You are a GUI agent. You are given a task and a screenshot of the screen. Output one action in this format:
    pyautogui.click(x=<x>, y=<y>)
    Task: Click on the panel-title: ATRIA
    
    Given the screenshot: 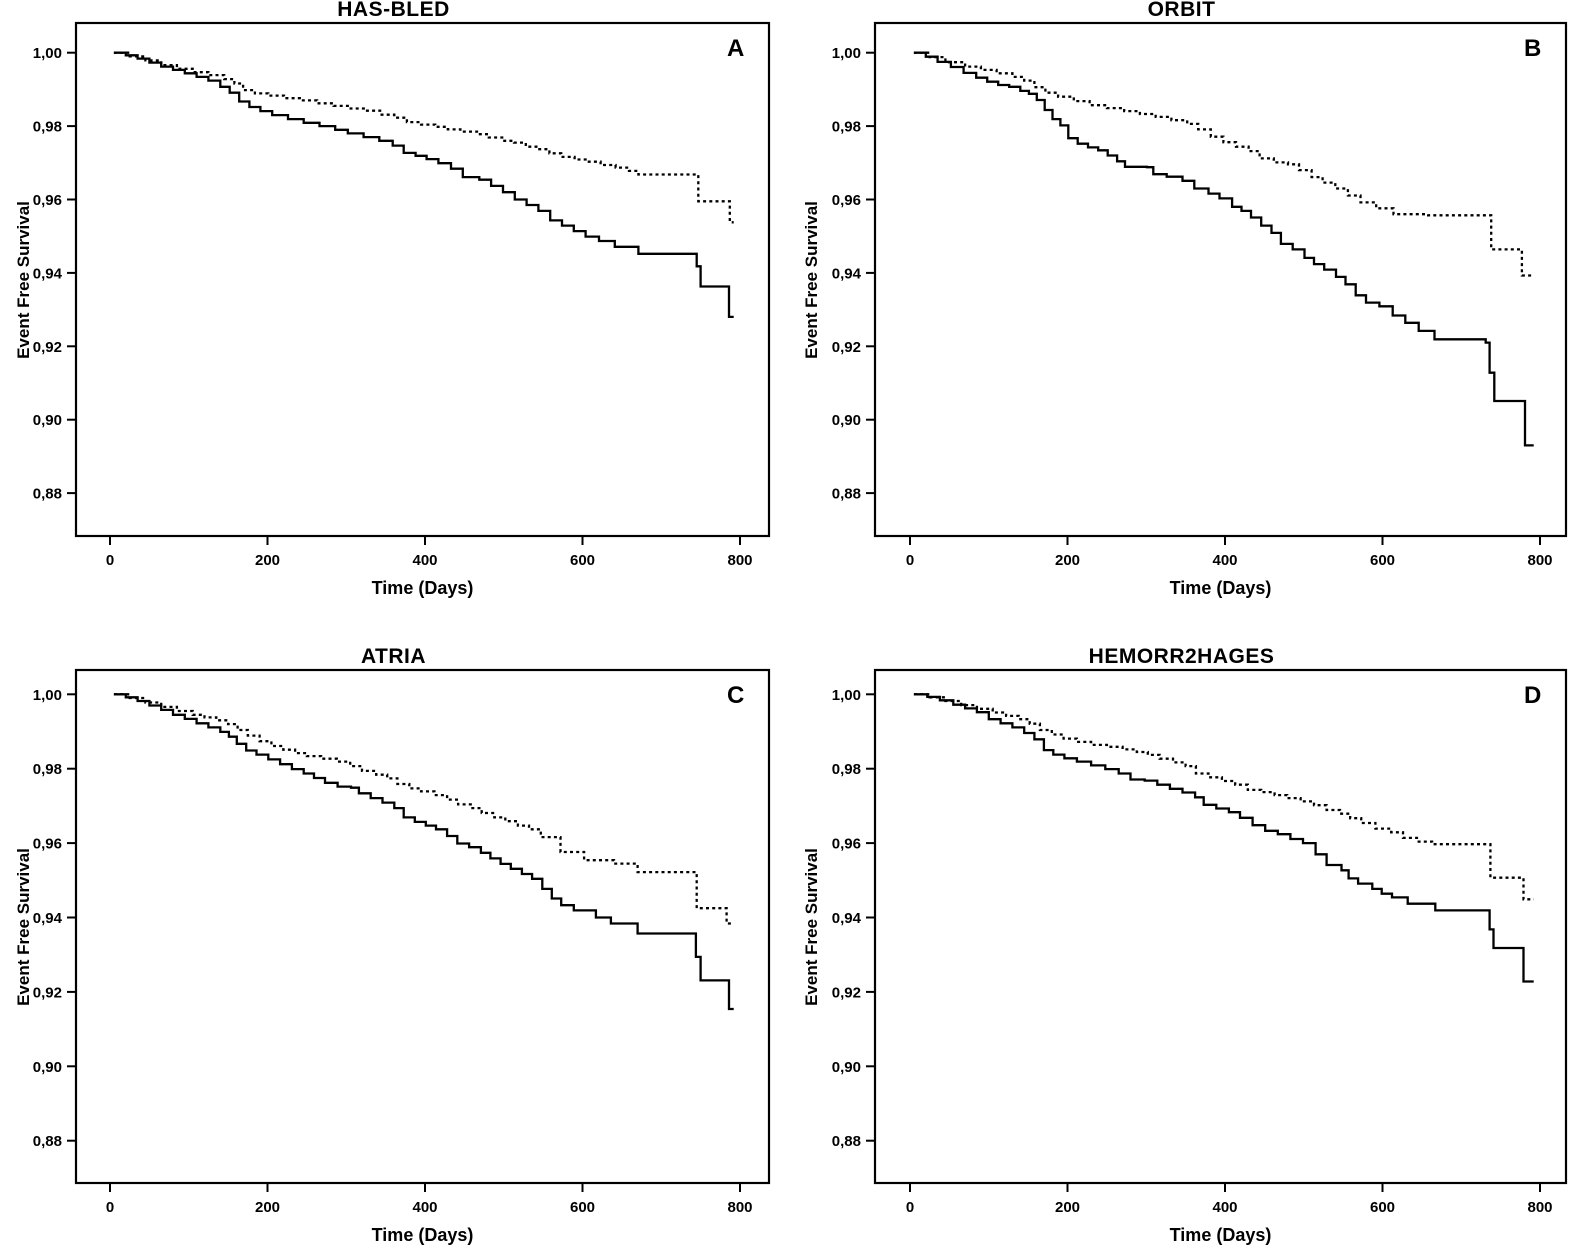 What is the action you would take?
    pyautogui.click(x=393, y=656)
    